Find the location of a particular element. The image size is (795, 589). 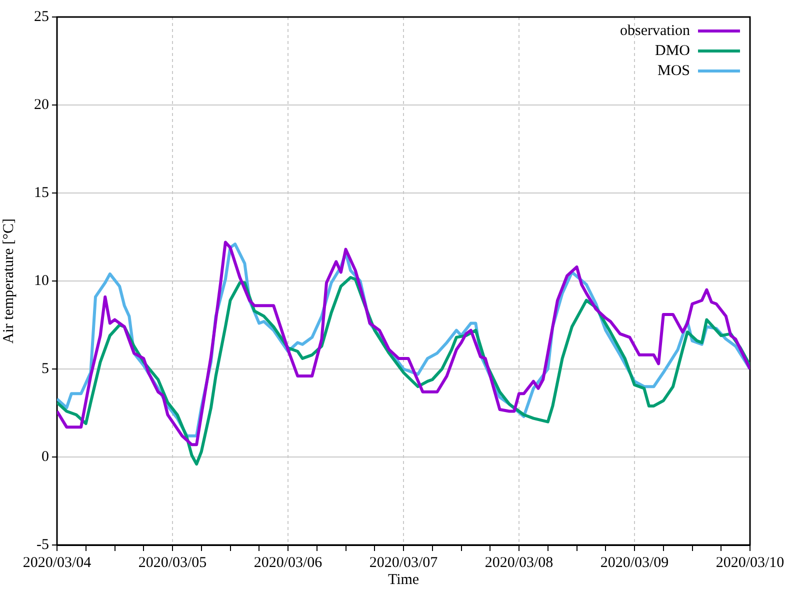

x-tick-label: 2020/03/08 is located at coordinates (519, 562).